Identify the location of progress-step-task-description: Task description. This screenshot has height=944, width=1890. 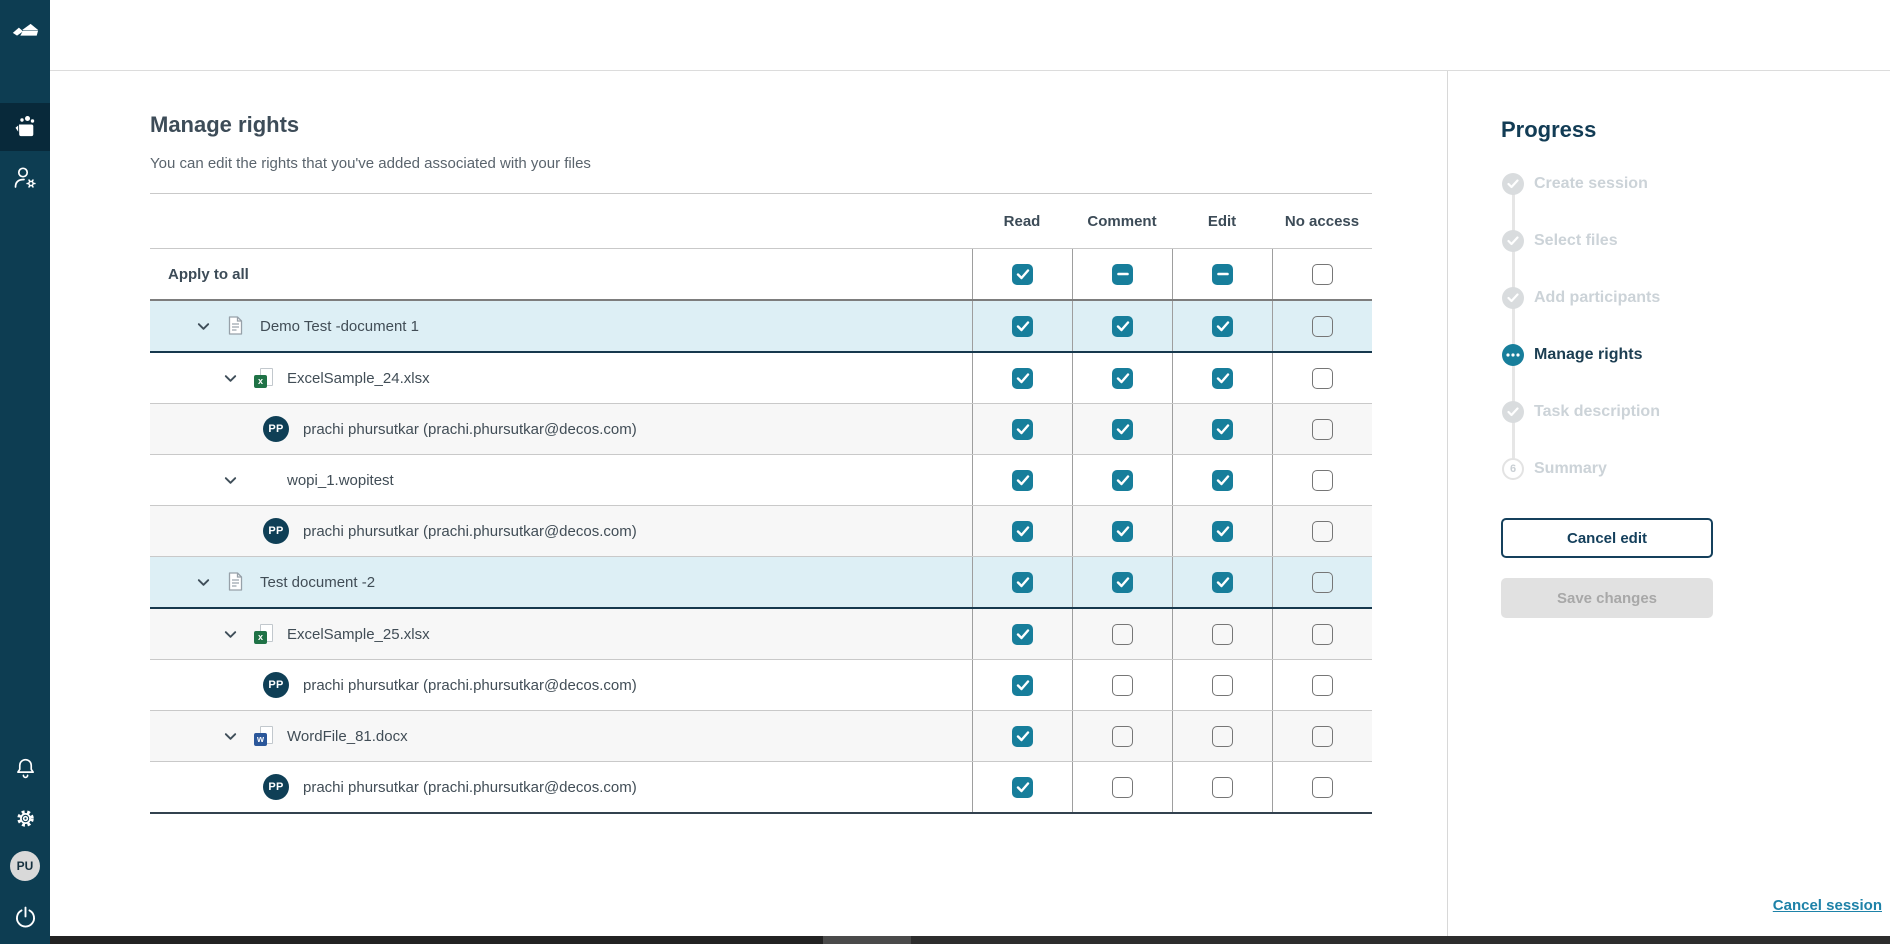
(1696, 411).